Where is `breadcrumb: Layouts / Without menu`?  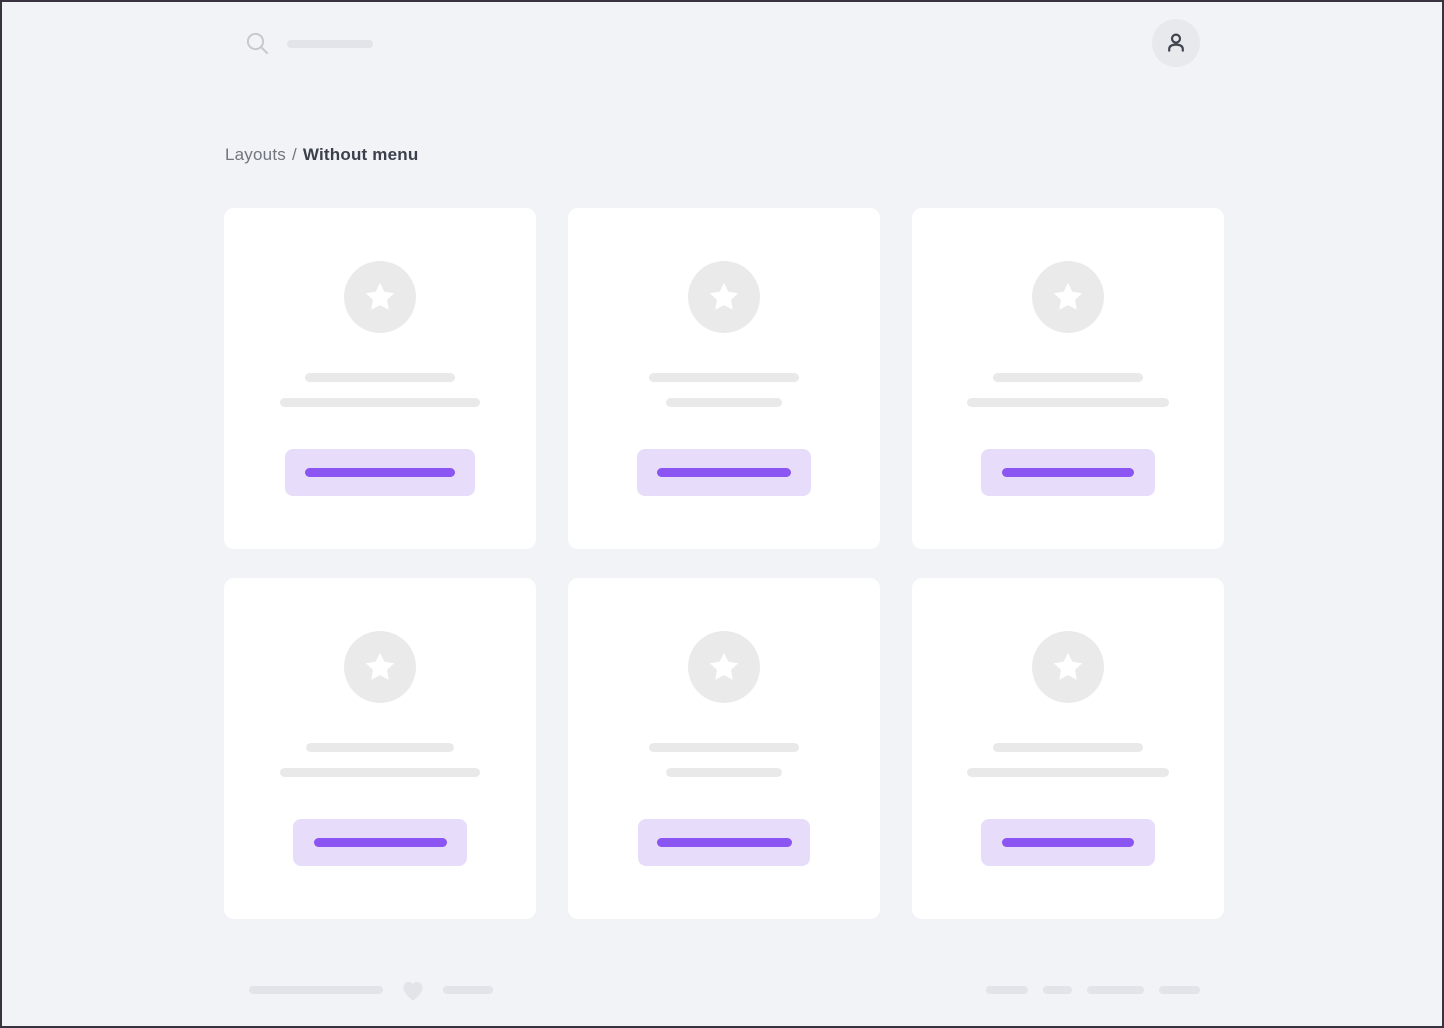
breadcrumb: Layouts / Without menu is located at coordinates (321, 155).